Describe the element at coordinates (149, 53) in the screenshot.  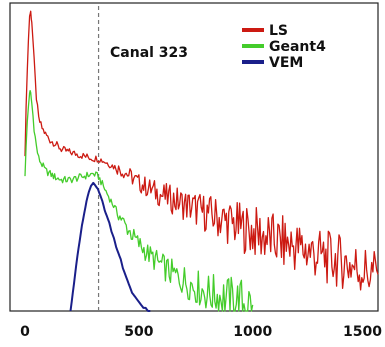
I see `annotation-text: Canal 323` at that location.